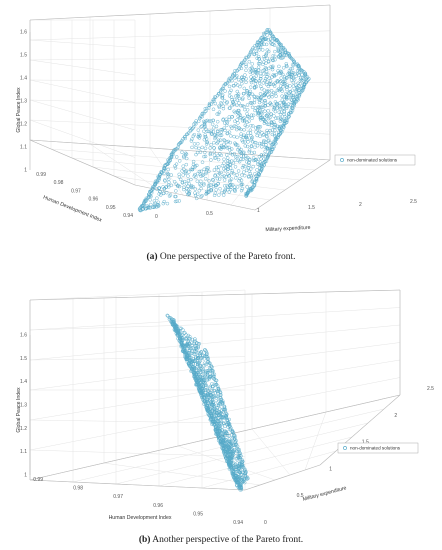  I want to click on z-tick-label: 1.3, so click(23, 102).